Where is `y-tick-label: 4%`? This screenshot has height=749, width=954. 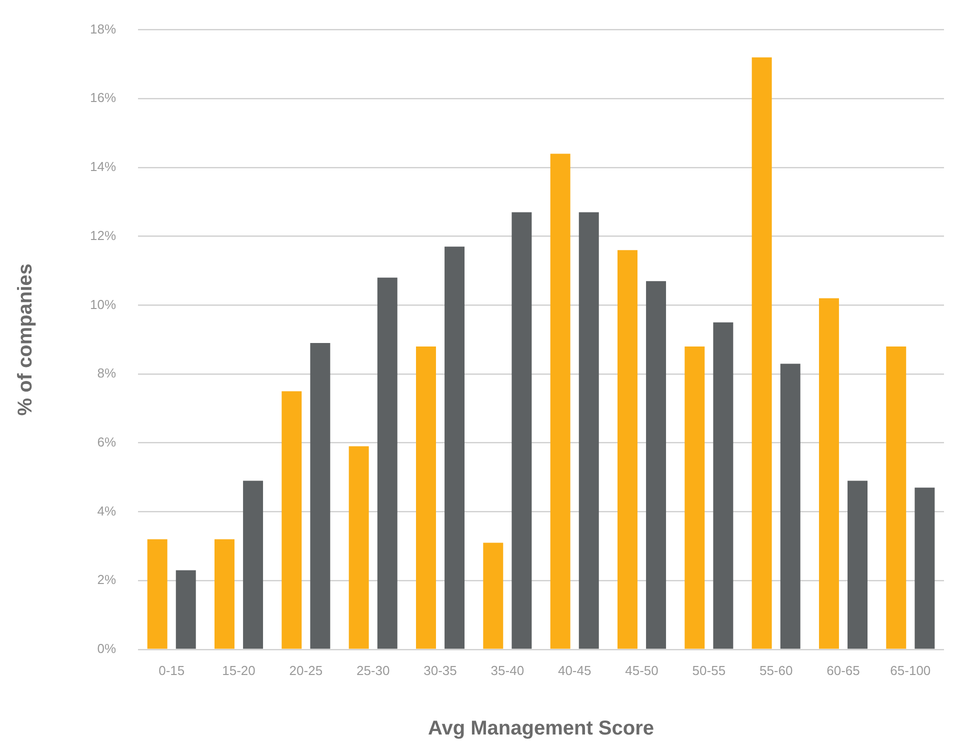
y-tick-label: 4% is located at coordinates (106, 510).